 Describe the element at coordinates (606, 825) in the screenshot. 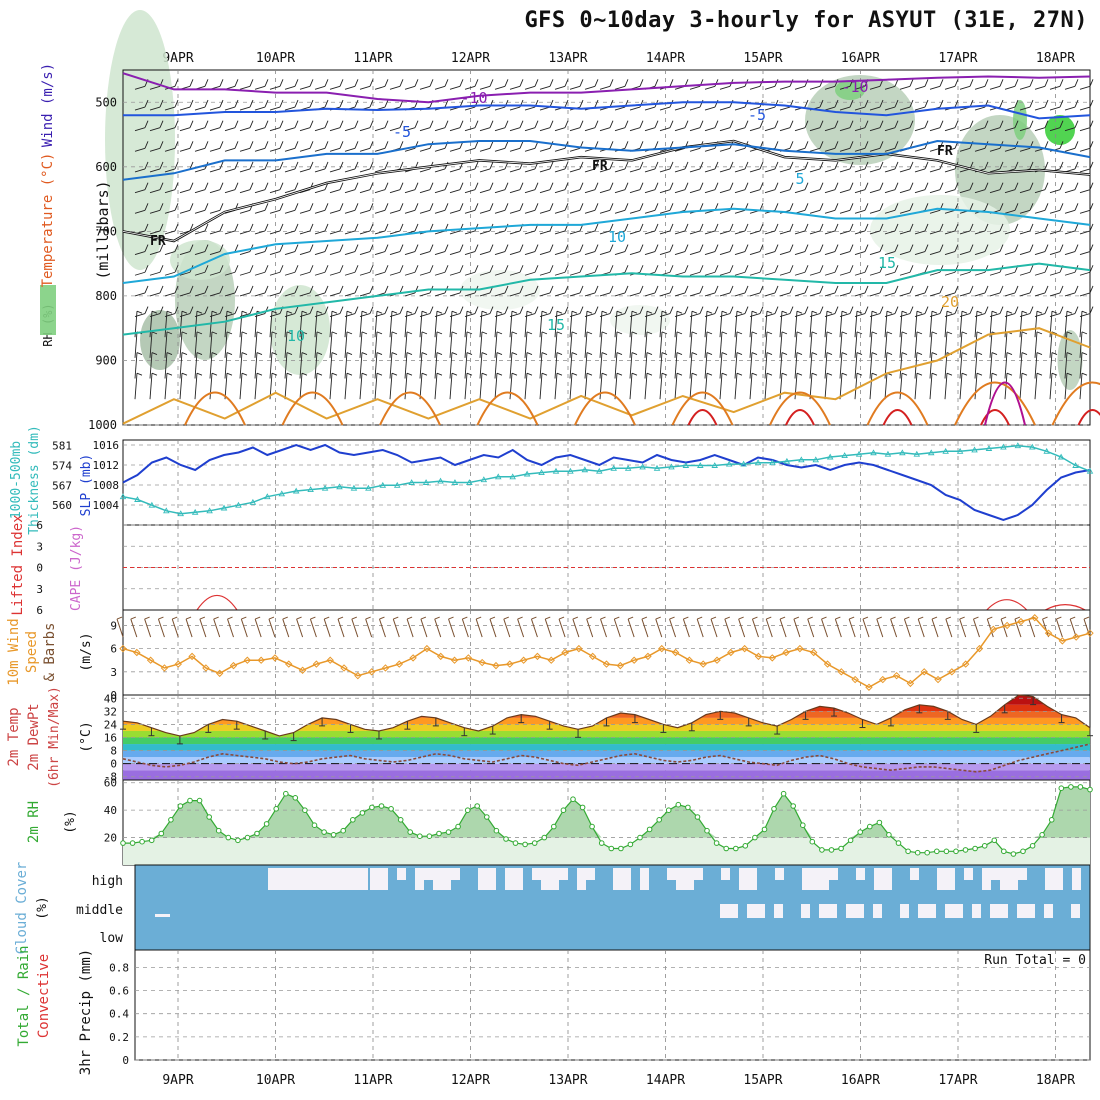

I see `rh2m-area` at that location.